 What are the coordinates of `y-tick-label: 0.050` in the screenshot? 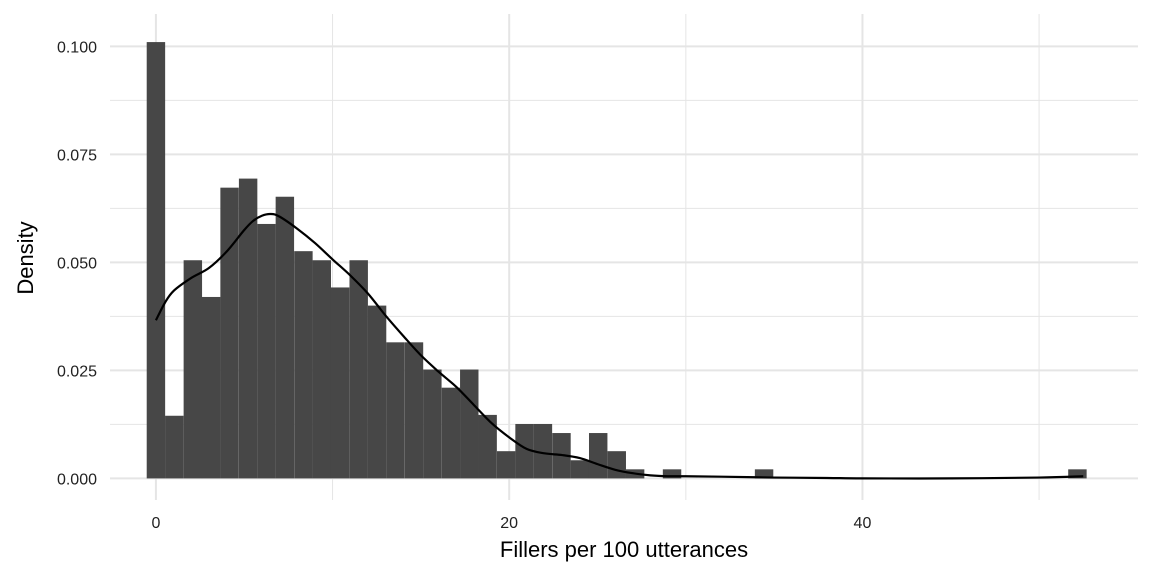 It's located at (77, 263).